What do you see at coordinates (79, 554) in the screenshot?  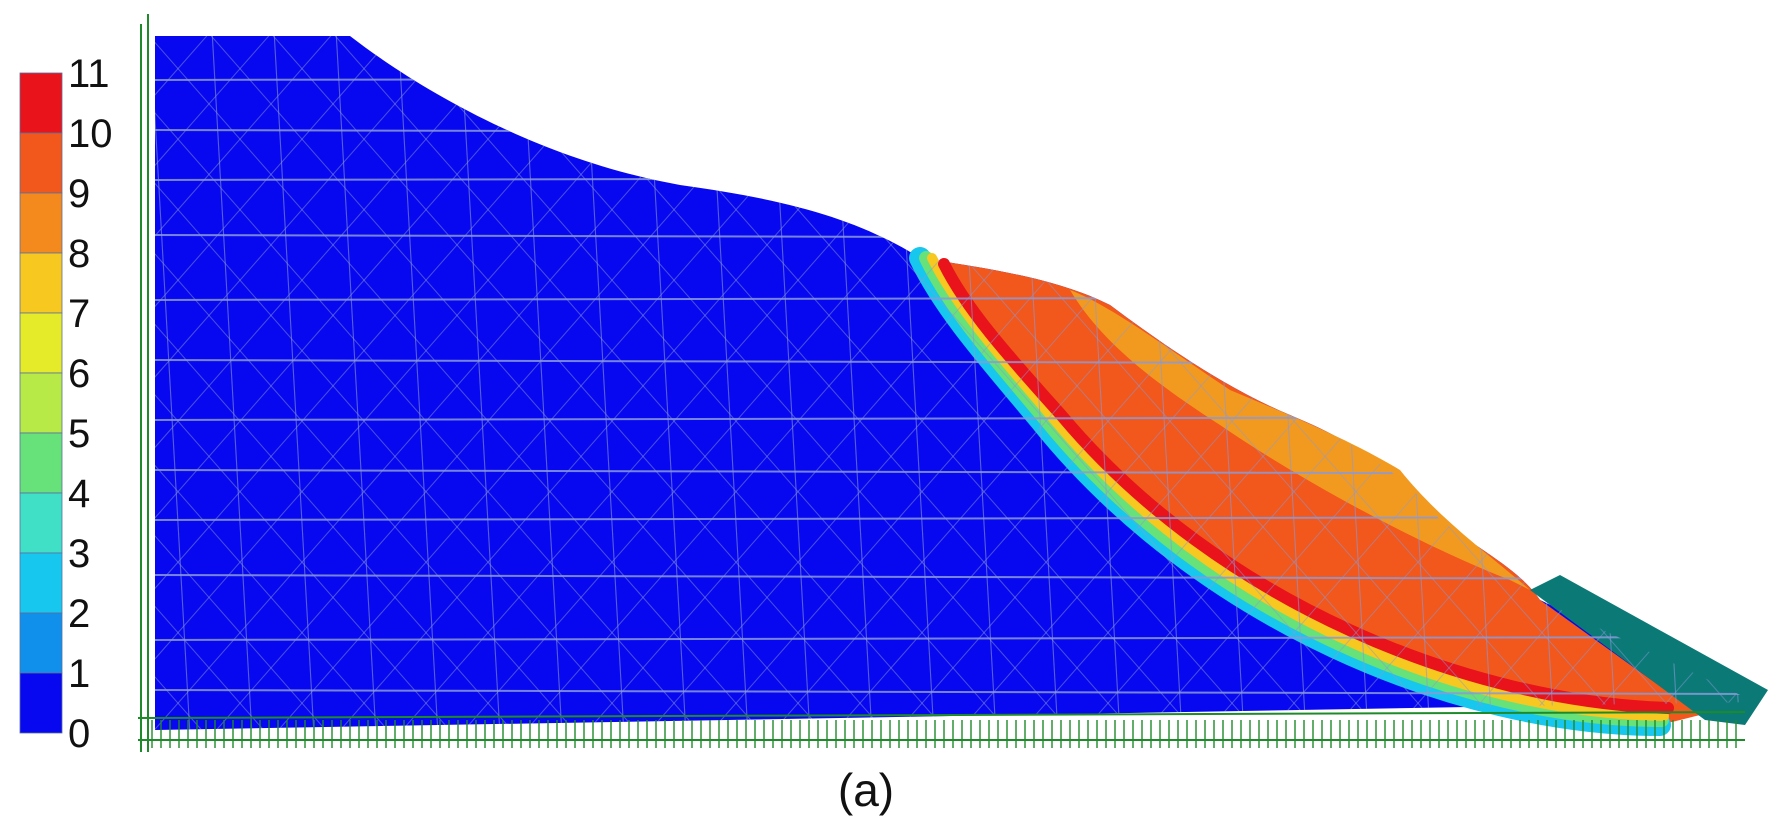 I see `legend-label: 3` at bounding box center [79, 554].